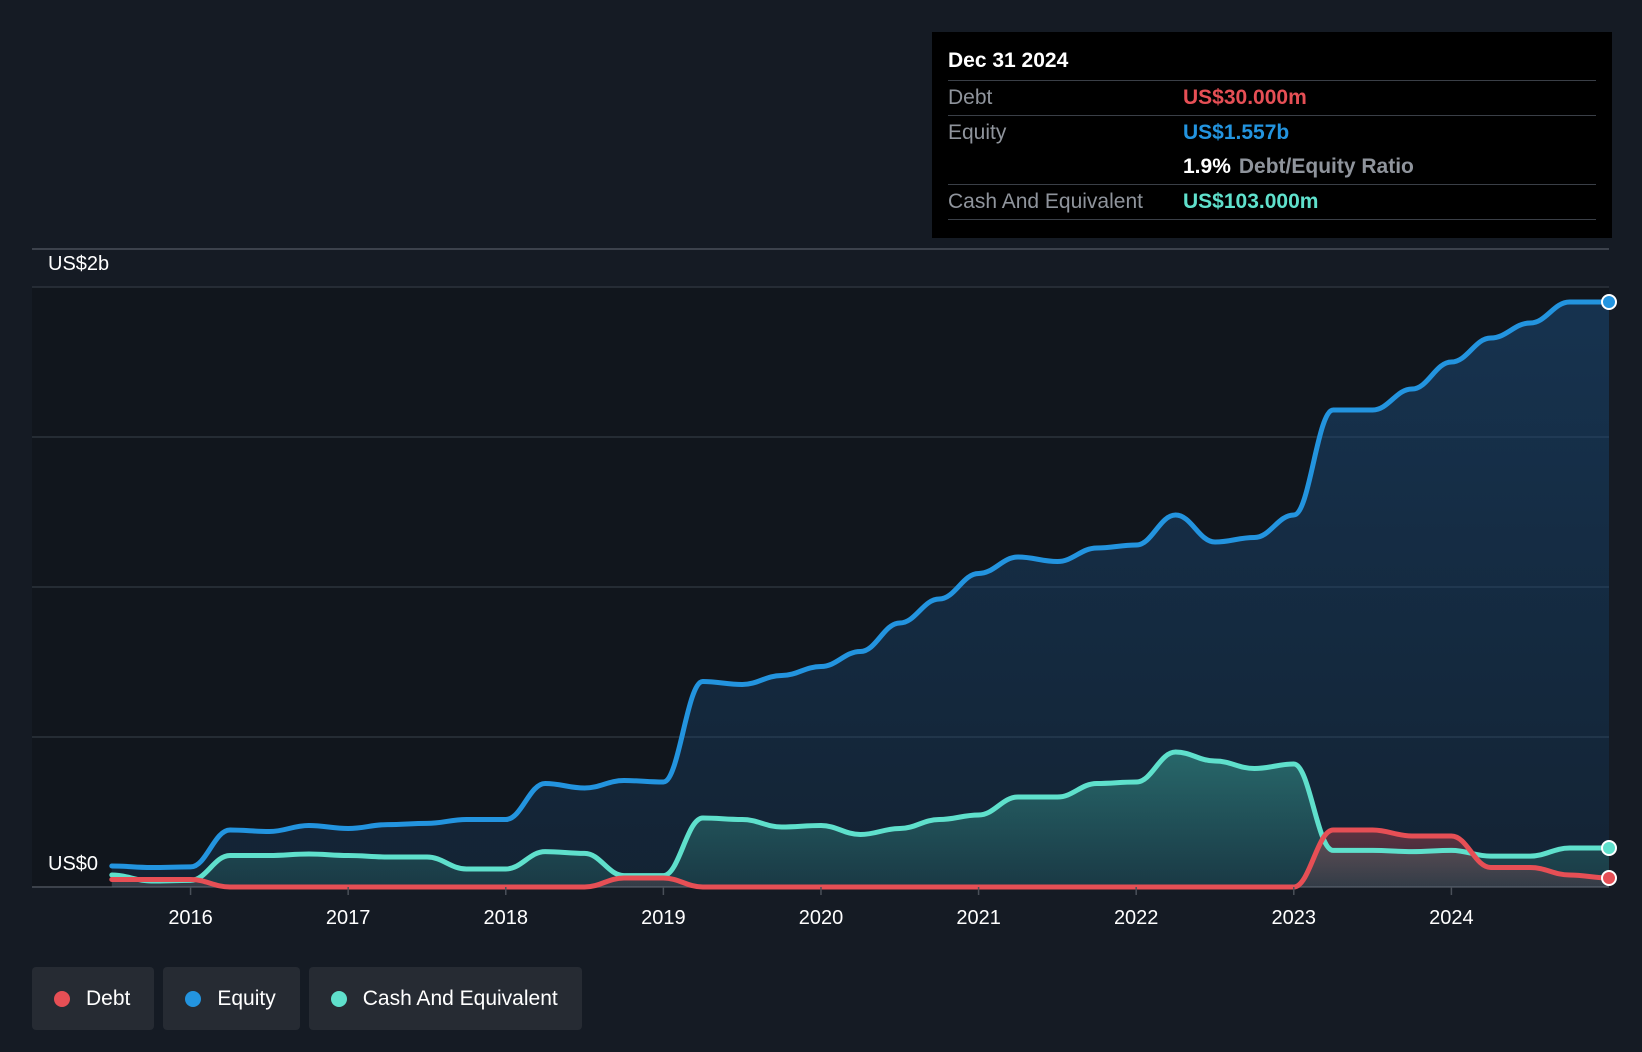  I want to click on tooltip-equity-row: Equity US$1.557b, so click(1272, 132).